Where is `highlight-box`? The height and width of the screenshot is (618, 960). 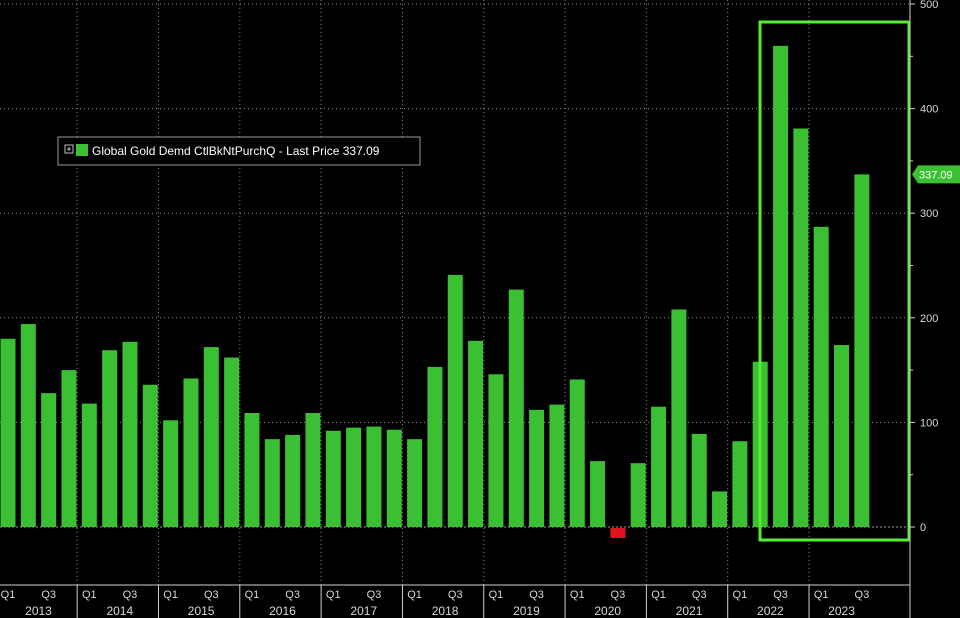 highlight-box is located at coordinates (834, 281).